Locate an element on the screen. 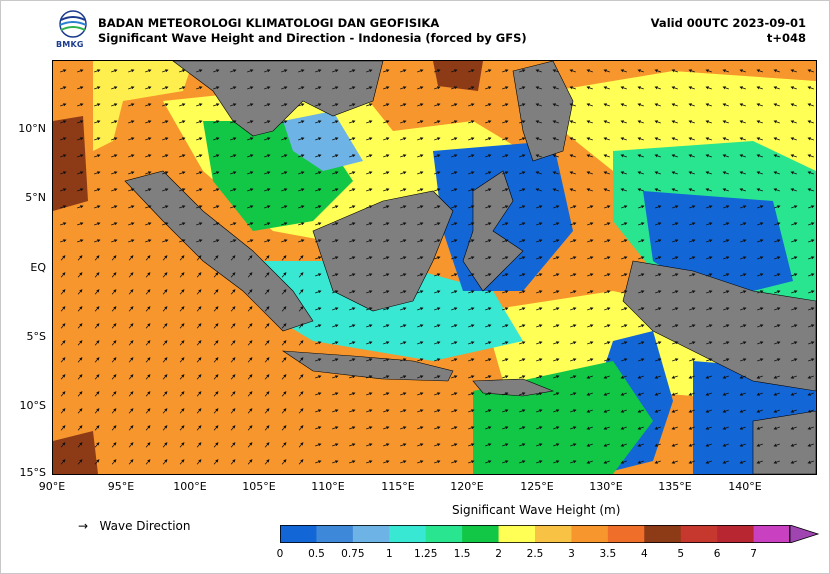  logo-text: BMKG is located at coordinates (70, 44).